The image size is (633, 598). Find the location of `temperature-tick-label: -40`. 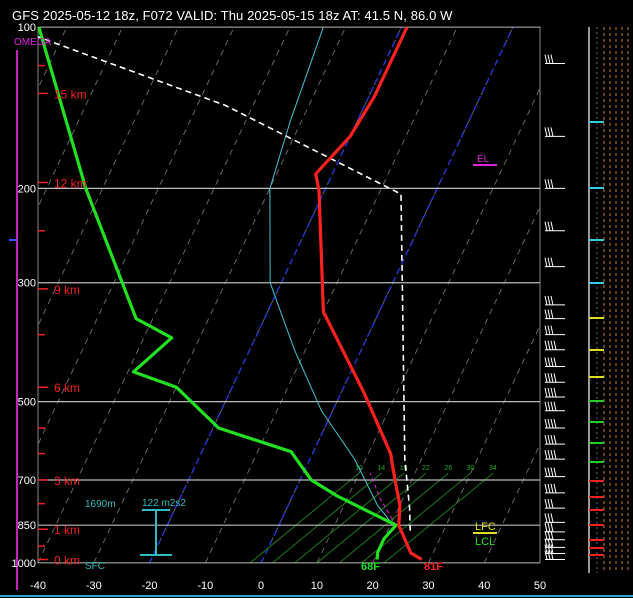

temperature-tick-label: -40 is located at coordinates (38, 586).